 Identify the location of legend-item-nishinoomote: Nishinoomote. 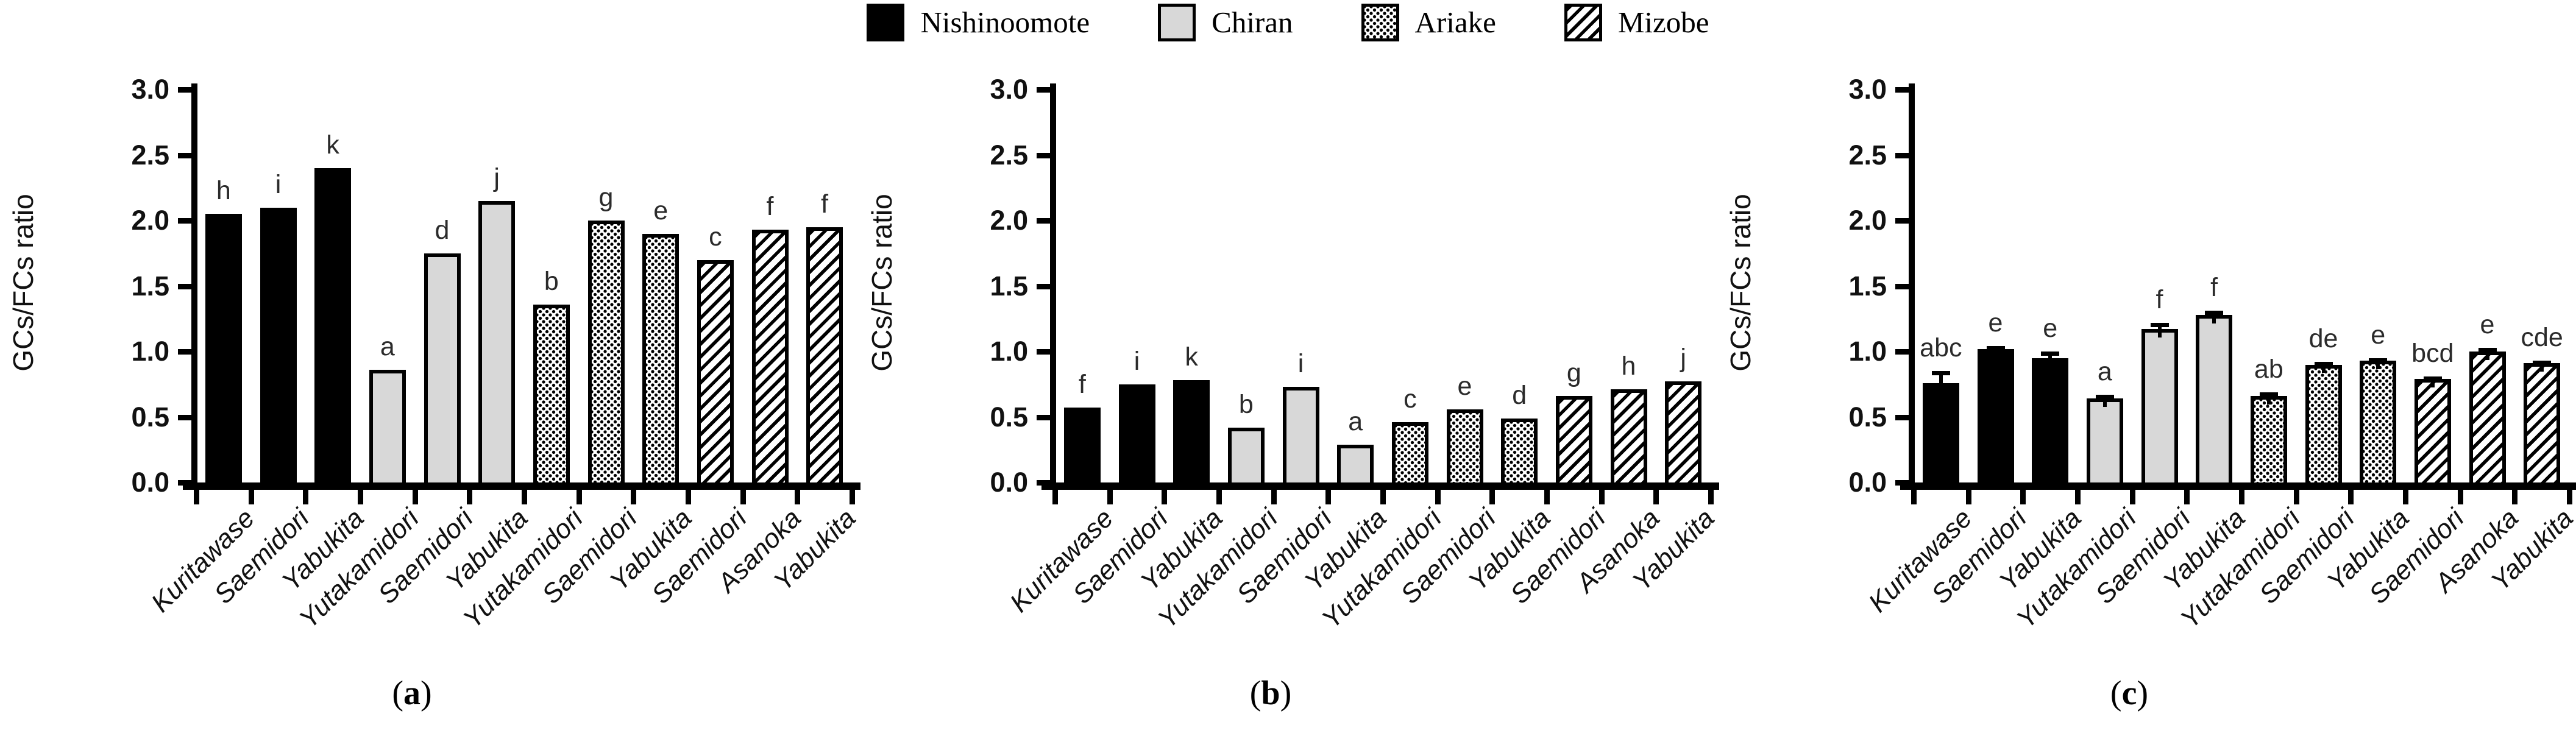
(979, 22).